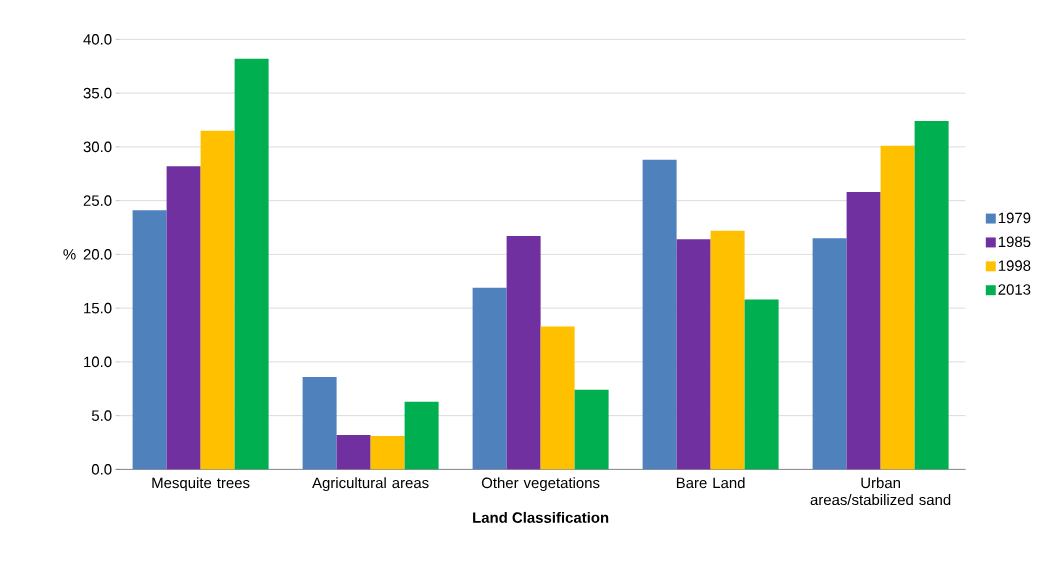 Image resolution: width=1039 pixels, height=564 pixels. I want to click on x-tick-label: Mesquite trees, so click(201, 484).